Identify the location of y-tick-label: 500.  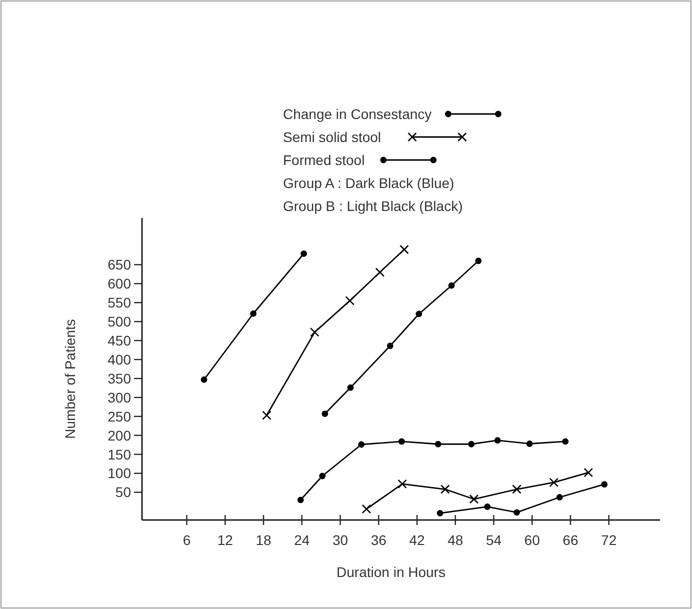
(120, 321).